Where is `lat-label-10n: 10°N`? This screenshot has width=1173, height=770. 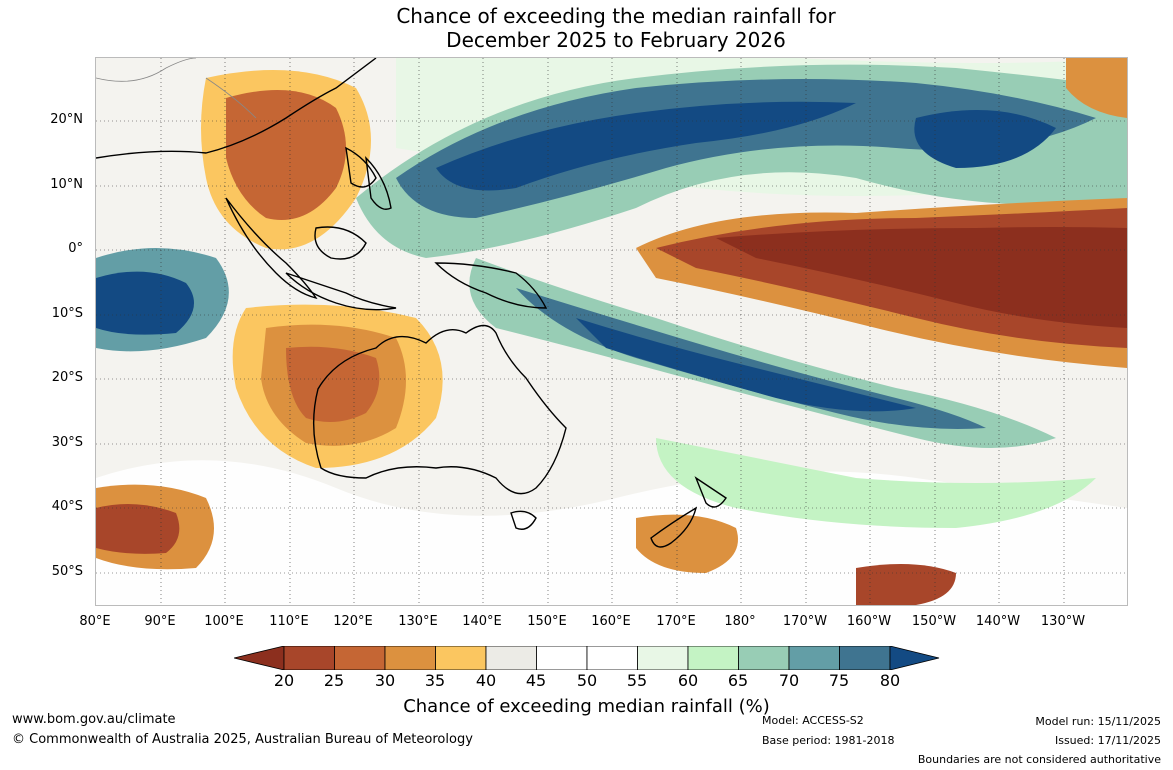
lat-label-10n: 10°N is located at coordinates (66, 184).